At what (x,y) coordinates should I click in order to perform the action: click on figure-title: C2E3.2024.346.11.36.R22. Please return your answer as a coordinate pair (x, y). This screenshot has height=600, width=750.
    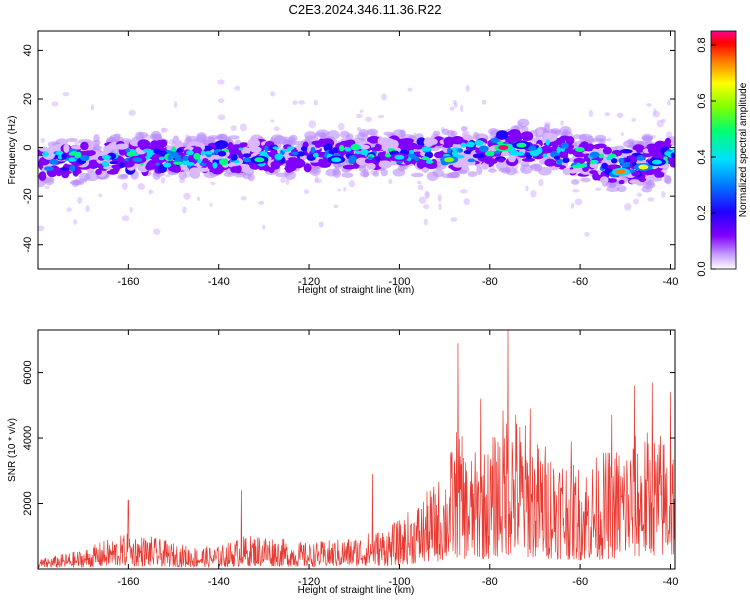
    Looking at the image, I should click on (365, 9).